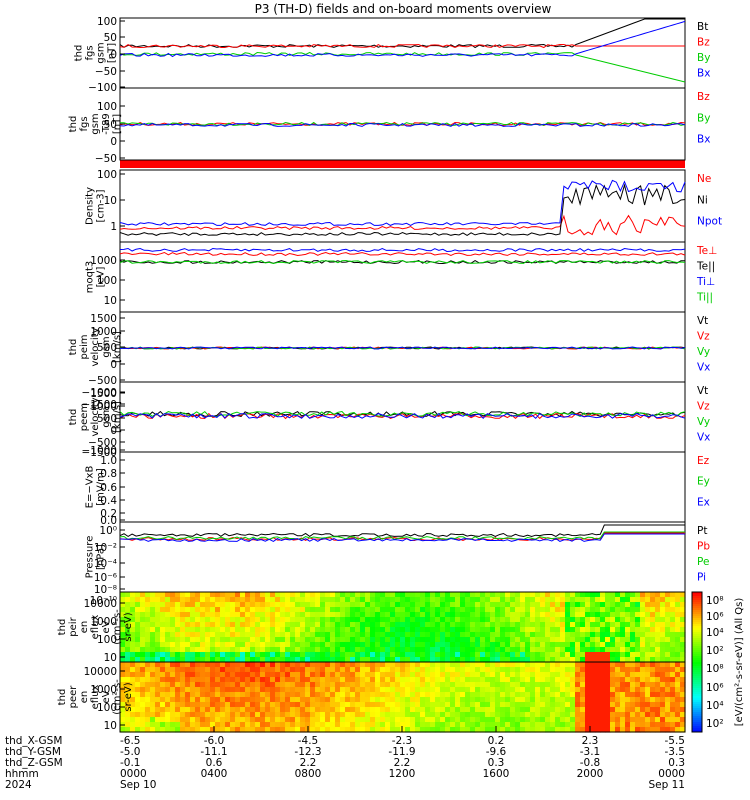 This screenshot has width=750, height=800. Describe the element at coordinates (715, 651) in the screenshot. I see `colorbar-tick-label: 10²` at that location.